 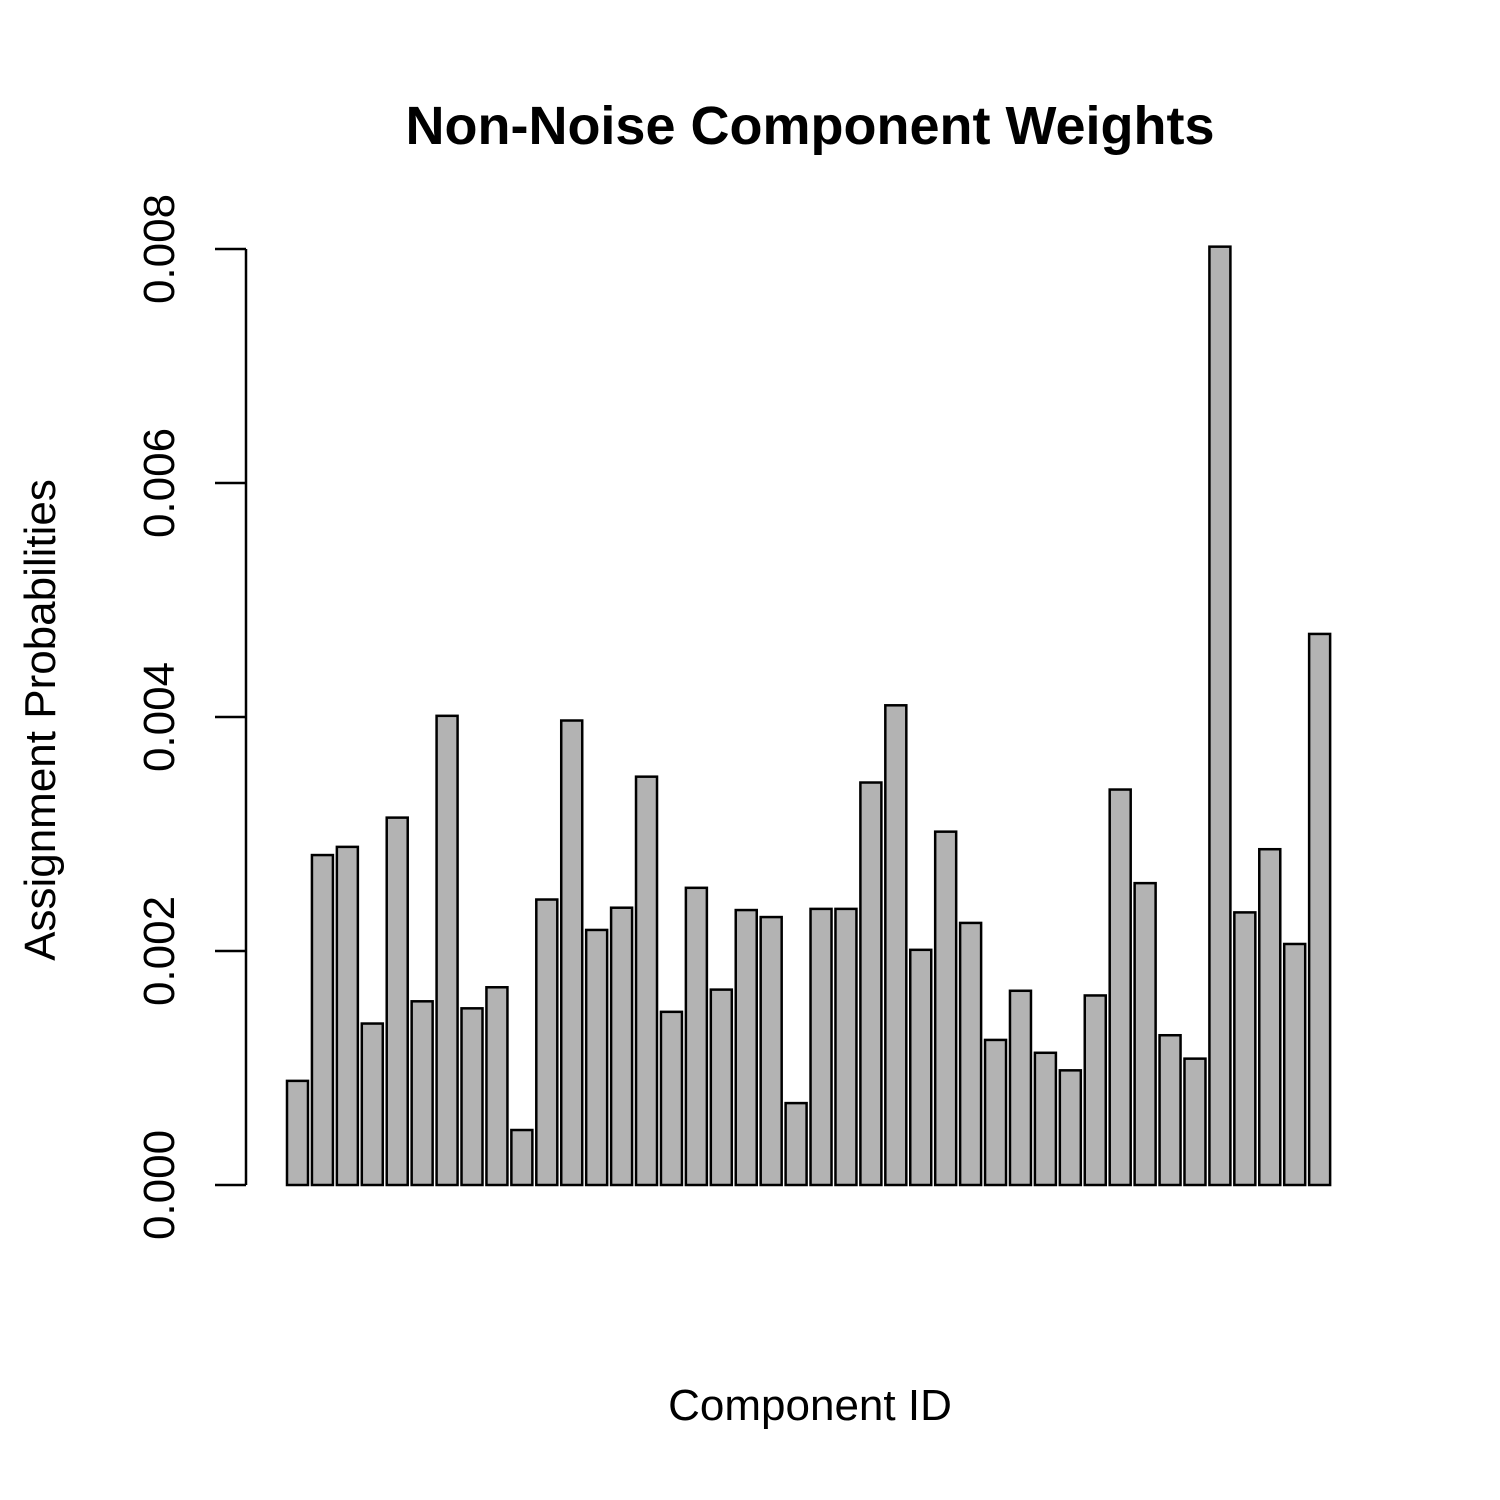 What do you see at coordinates (40, 720) in the screenshot?
I see `y-axis-label: Assignment Probabilities` at bounding box center [40, 720].